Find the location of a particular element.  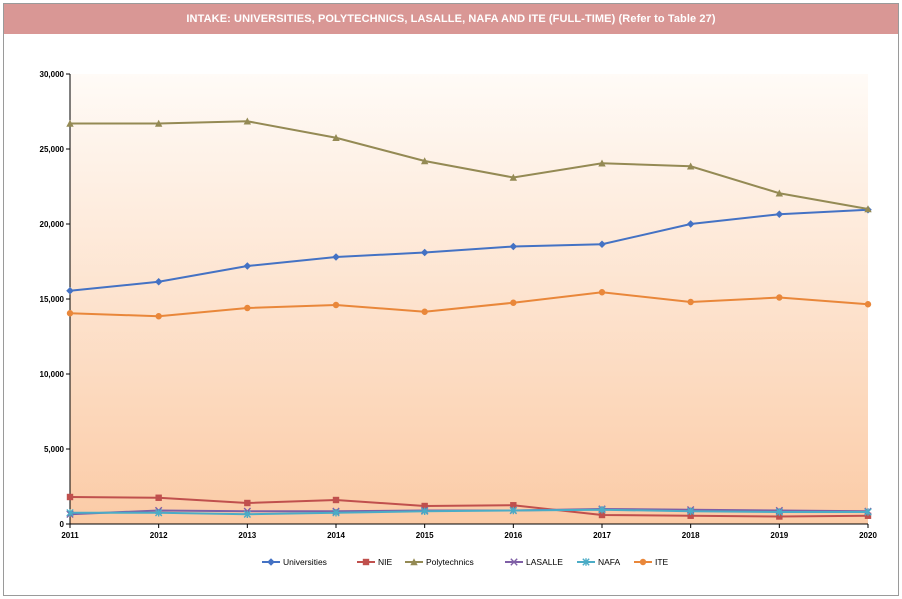

series-universities is located at coordinates (469, 250).